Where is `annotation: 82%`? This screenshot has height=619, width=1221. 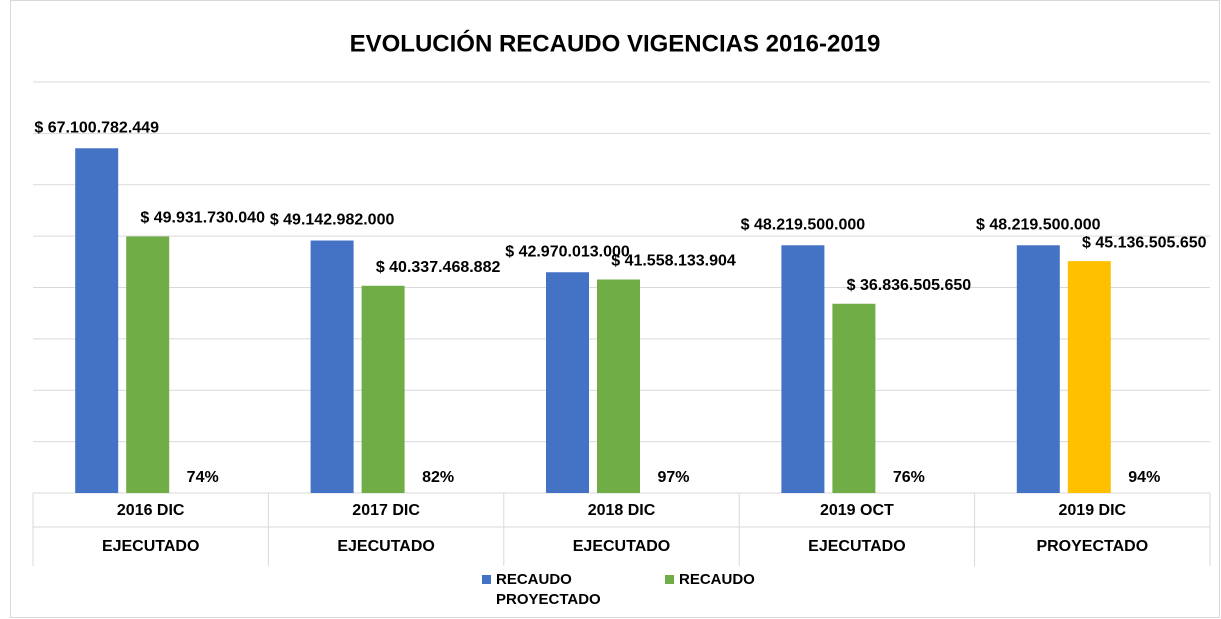
annotation: 82% is located at coordinates (438, 477).